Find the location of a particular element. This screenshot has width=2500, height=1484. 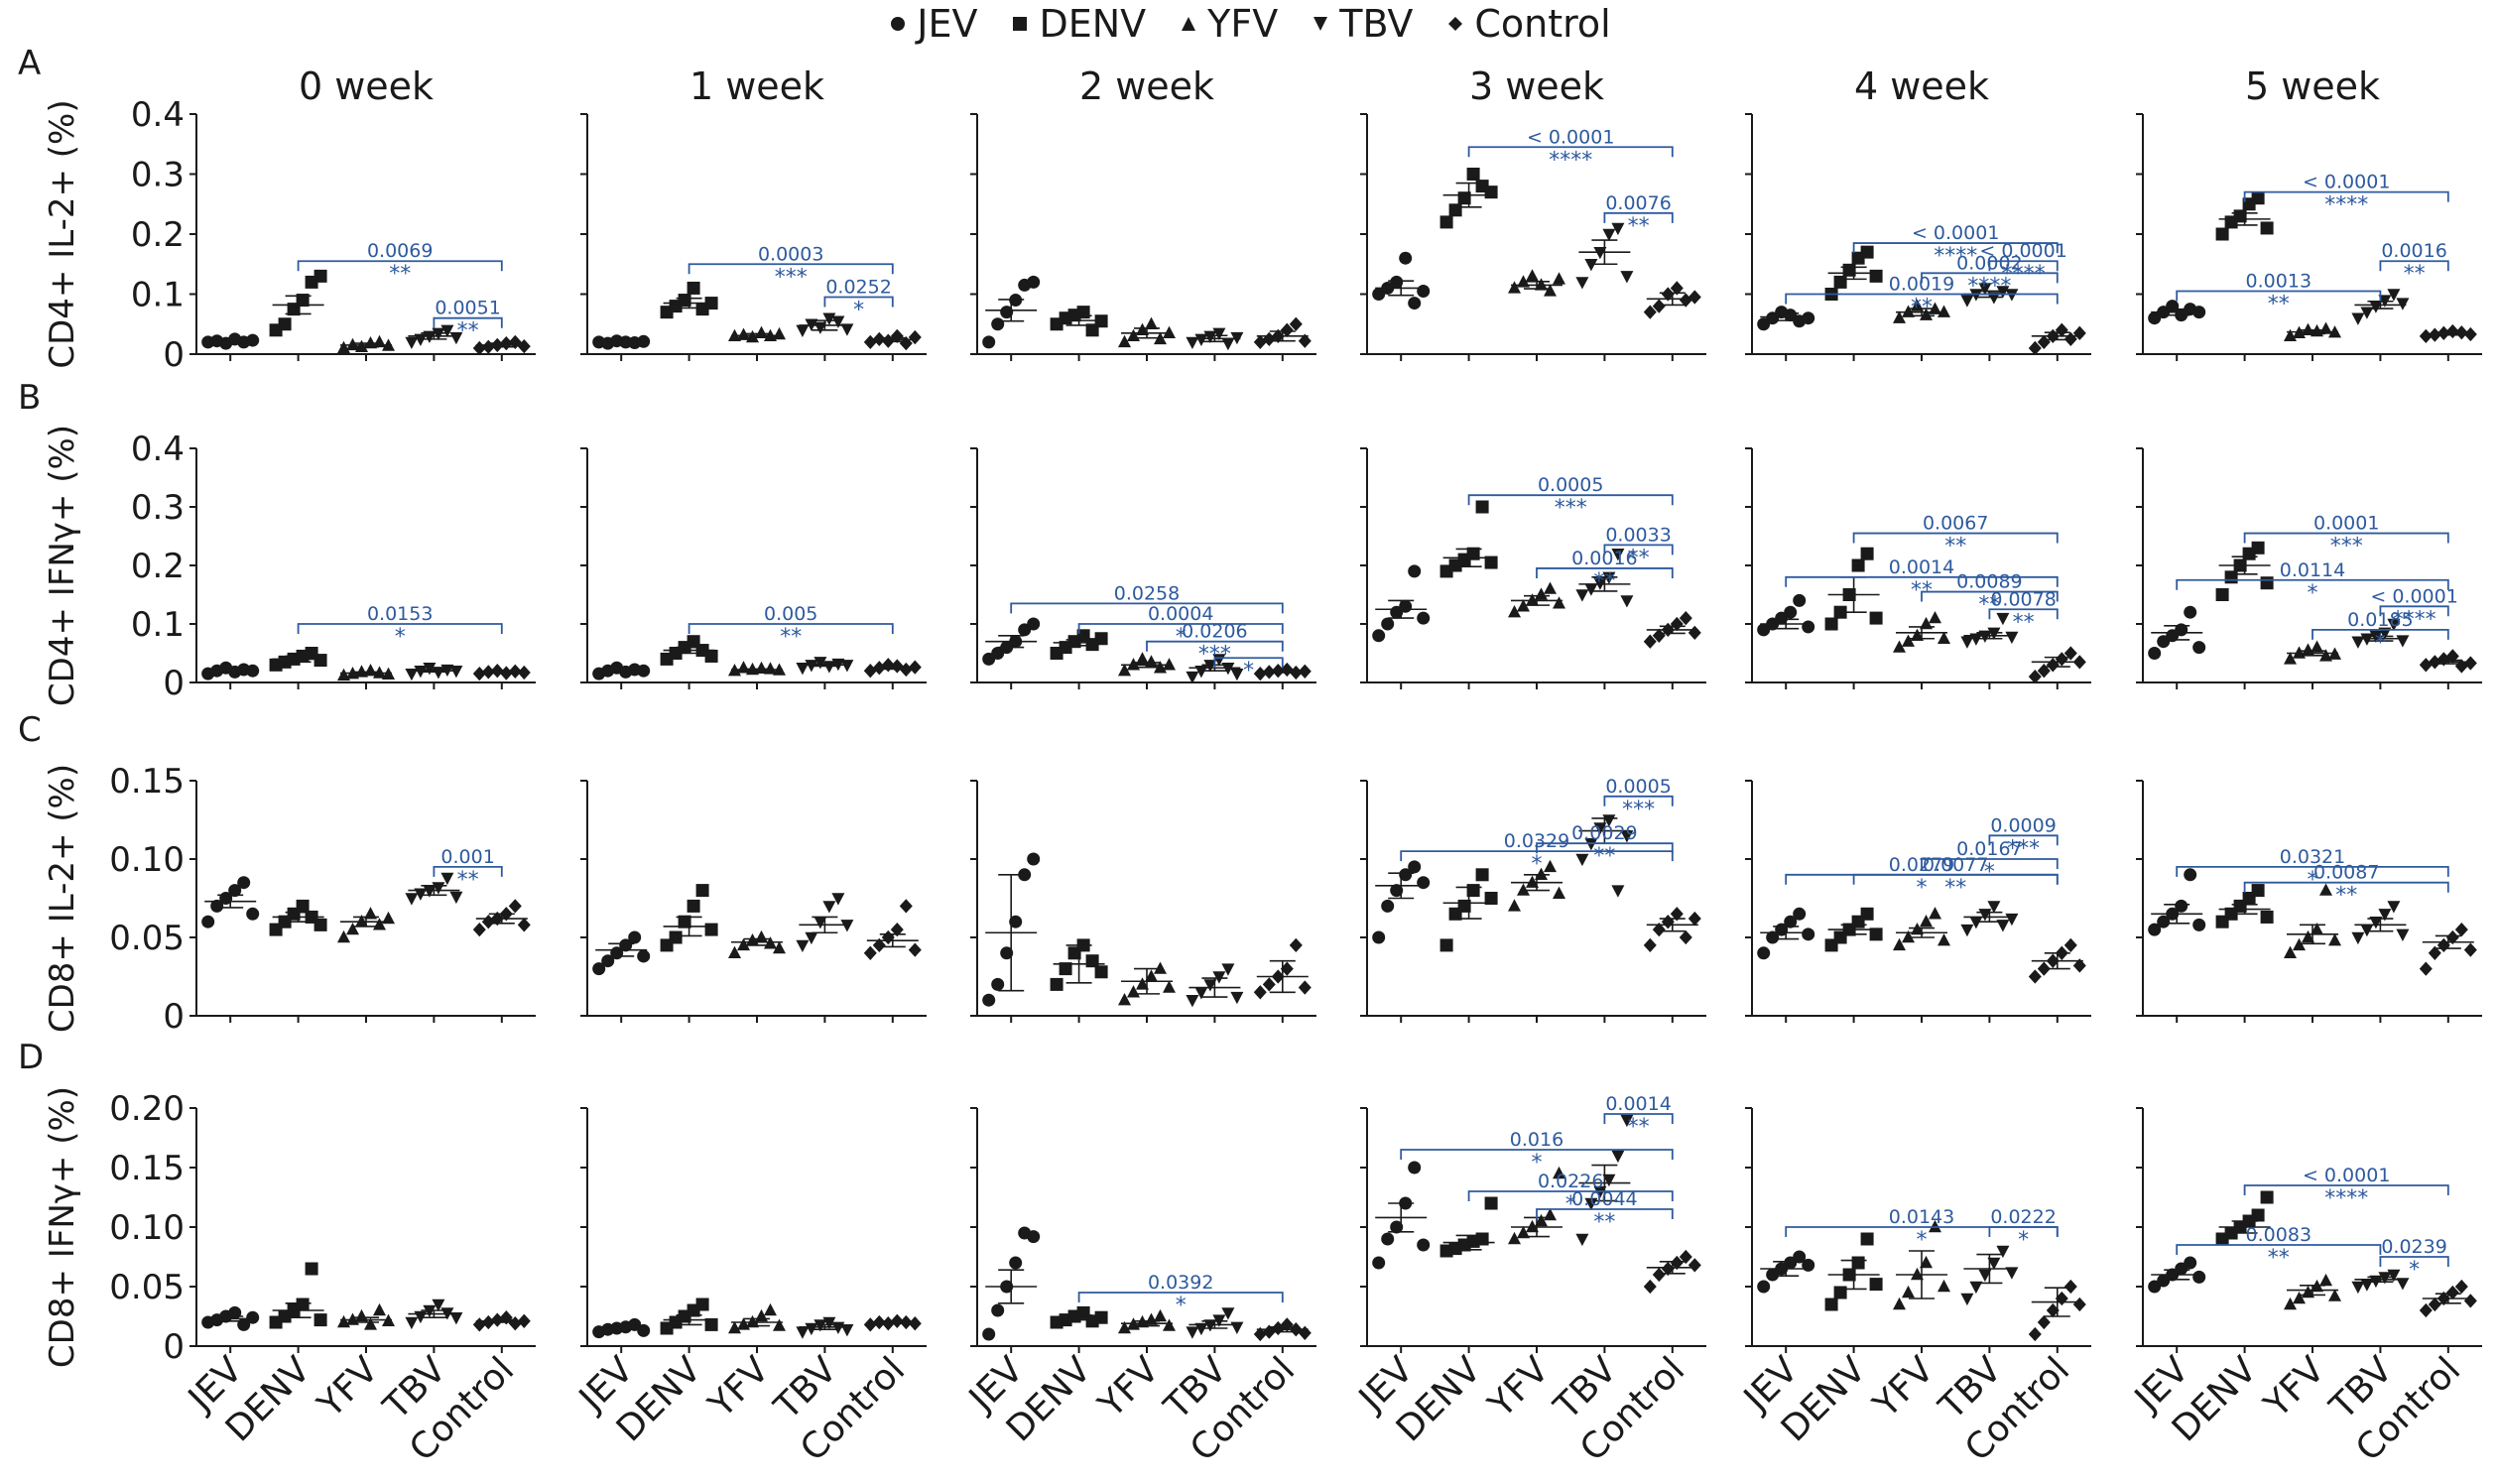

y-axis-label: CD4+ IFNγ+ (%) is located at coordinates (62, 565).